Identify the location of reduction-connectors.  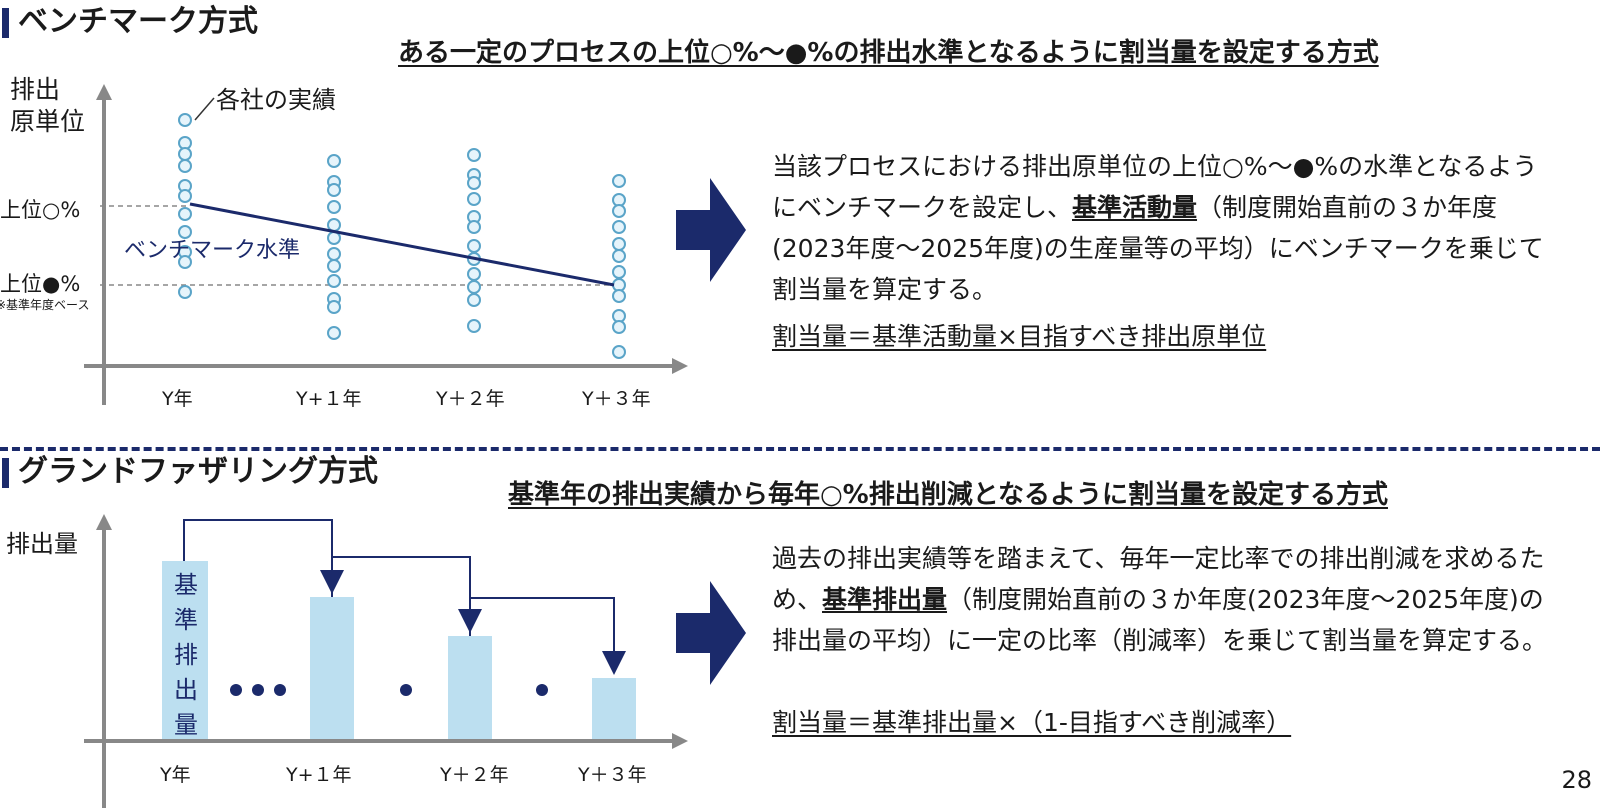
(404, 597).